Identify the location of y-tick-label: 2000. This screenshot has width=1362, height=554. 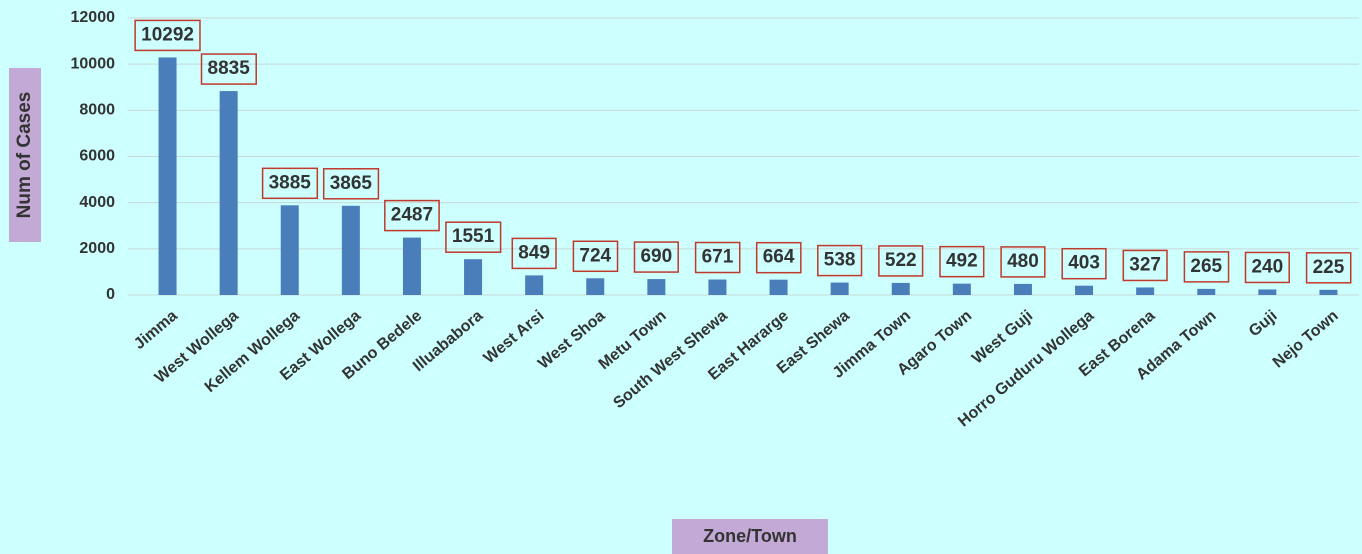
(97, 248).